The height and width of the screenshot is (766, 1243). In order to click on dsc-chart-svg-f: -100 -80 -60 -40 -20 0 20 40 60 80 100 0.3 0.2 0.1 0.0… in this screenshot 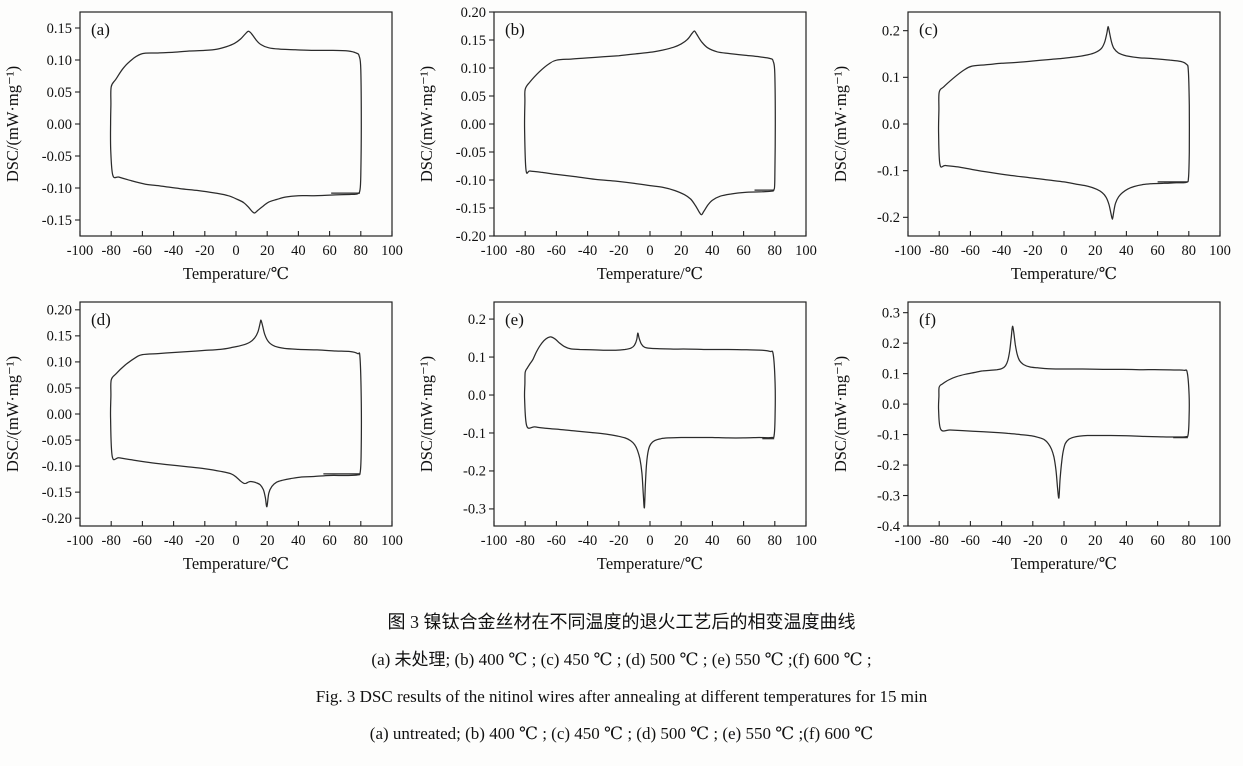, I will do `click(1031, 437)`.